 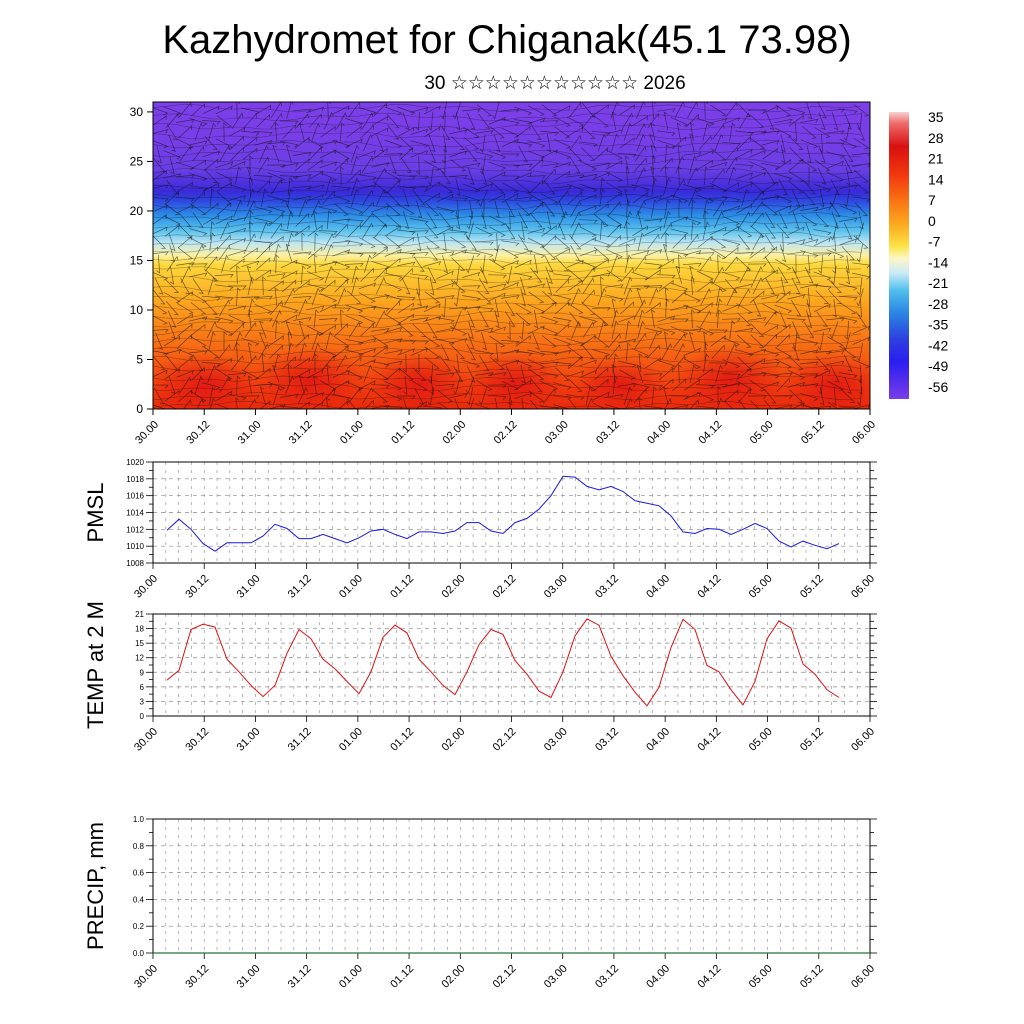 I want to click on y-axis-label: PMSL, so click(x=95, y=513).